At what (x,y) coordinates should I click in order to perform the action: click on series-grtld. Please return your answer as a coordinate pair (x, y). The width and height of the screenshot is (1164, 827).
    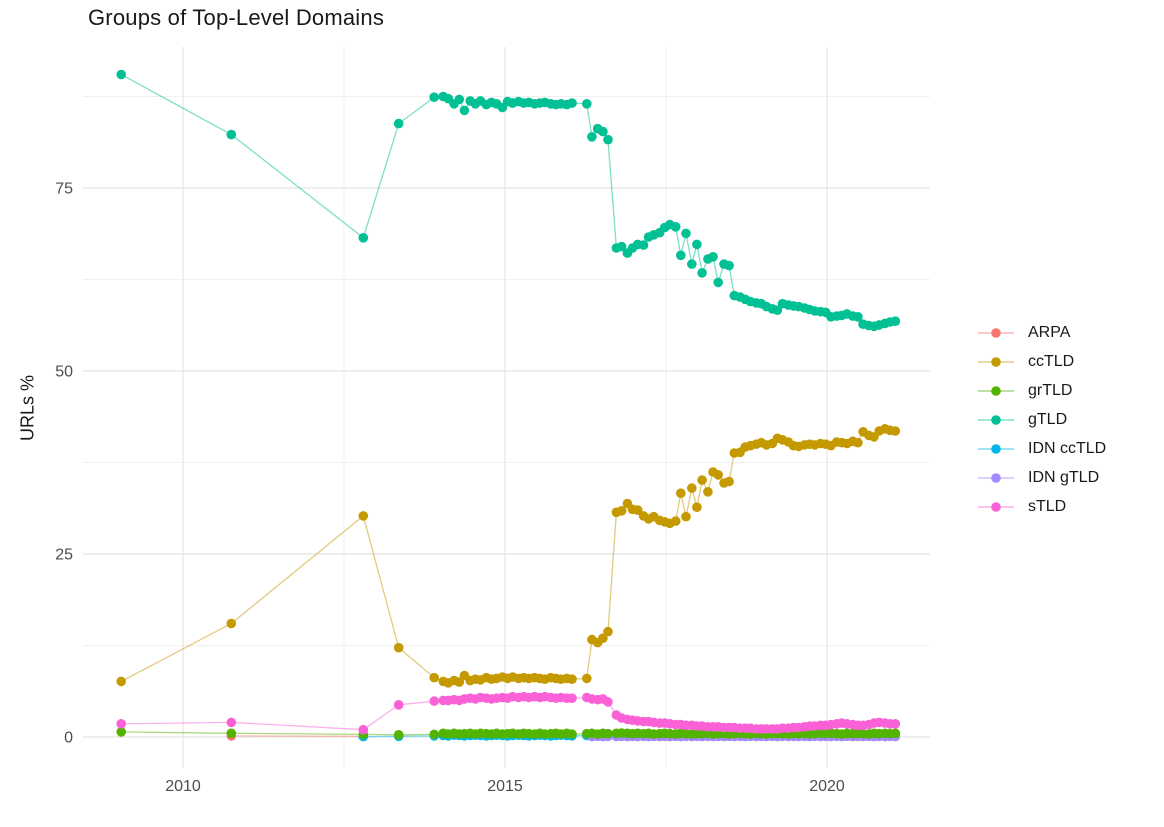
    Looking at the image, I should click on (508, 733).